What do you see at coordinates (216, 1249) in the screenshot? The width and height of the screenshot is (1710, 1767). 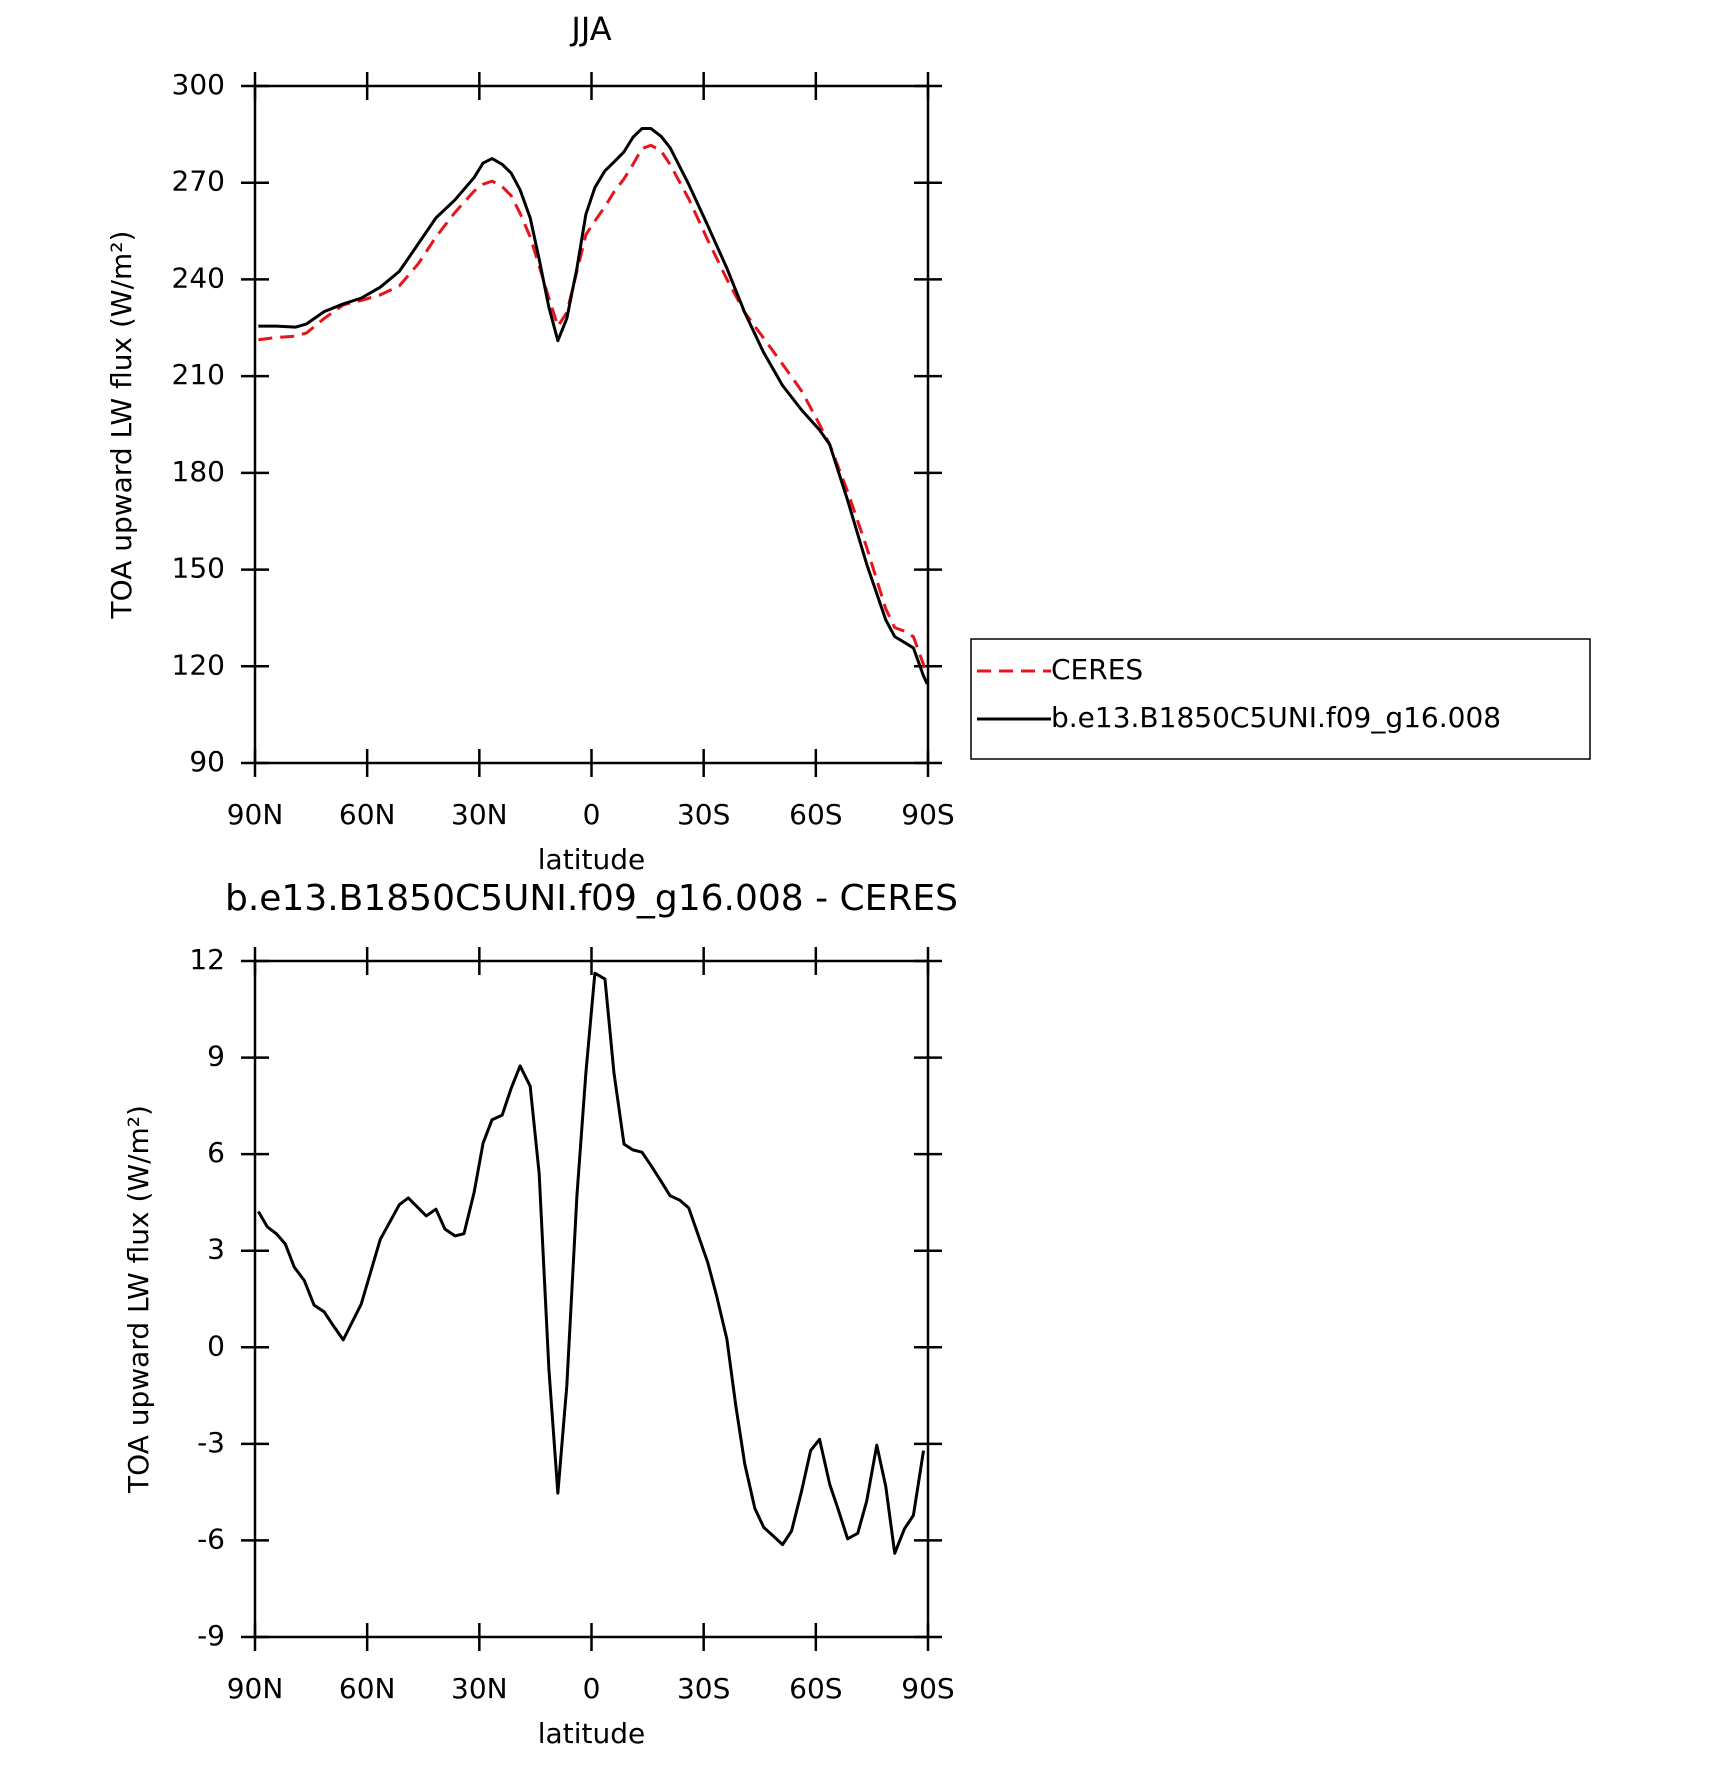 I see `y-tick-label: 3` at bounding box center [216, 1249].